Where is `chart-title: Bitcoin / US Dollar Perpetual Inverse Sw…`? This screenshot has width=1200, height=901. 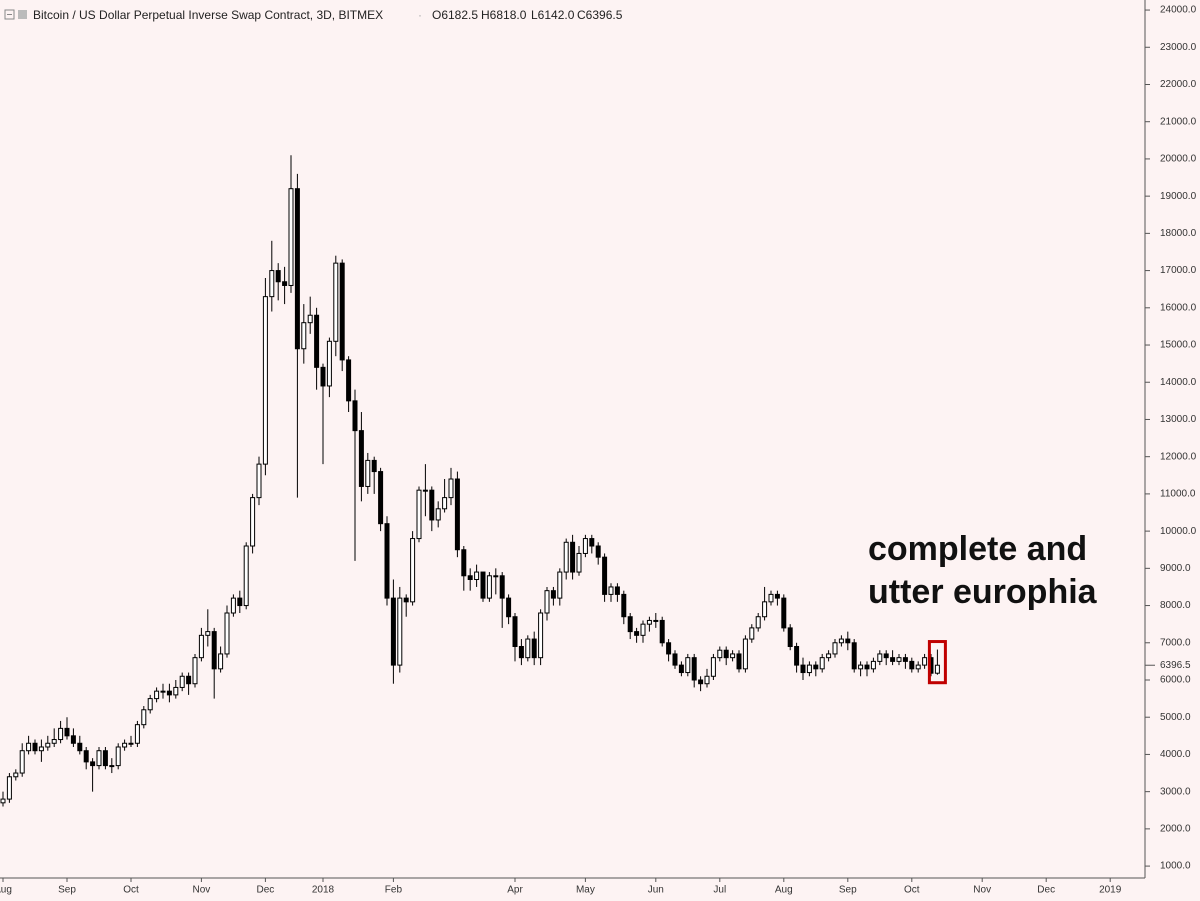
chart-title: Bitcoin / US Dollar Perpetual Inverse Sw… is located at coordinates (208, 15).